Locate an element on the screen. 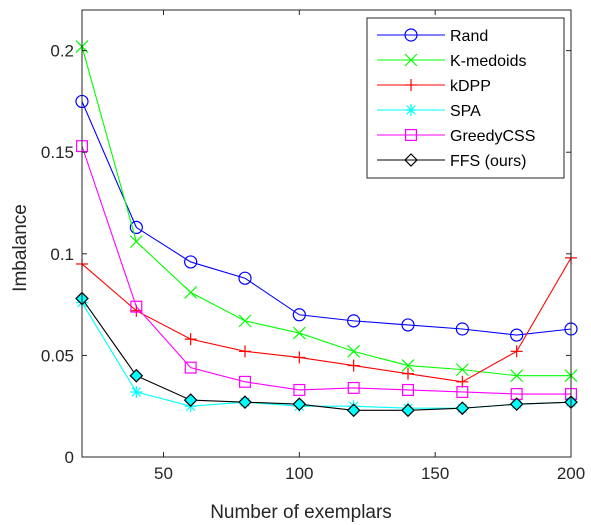 The image size is (591, 525). point-k-medoids-4-b is located at coordinates (299, 333).